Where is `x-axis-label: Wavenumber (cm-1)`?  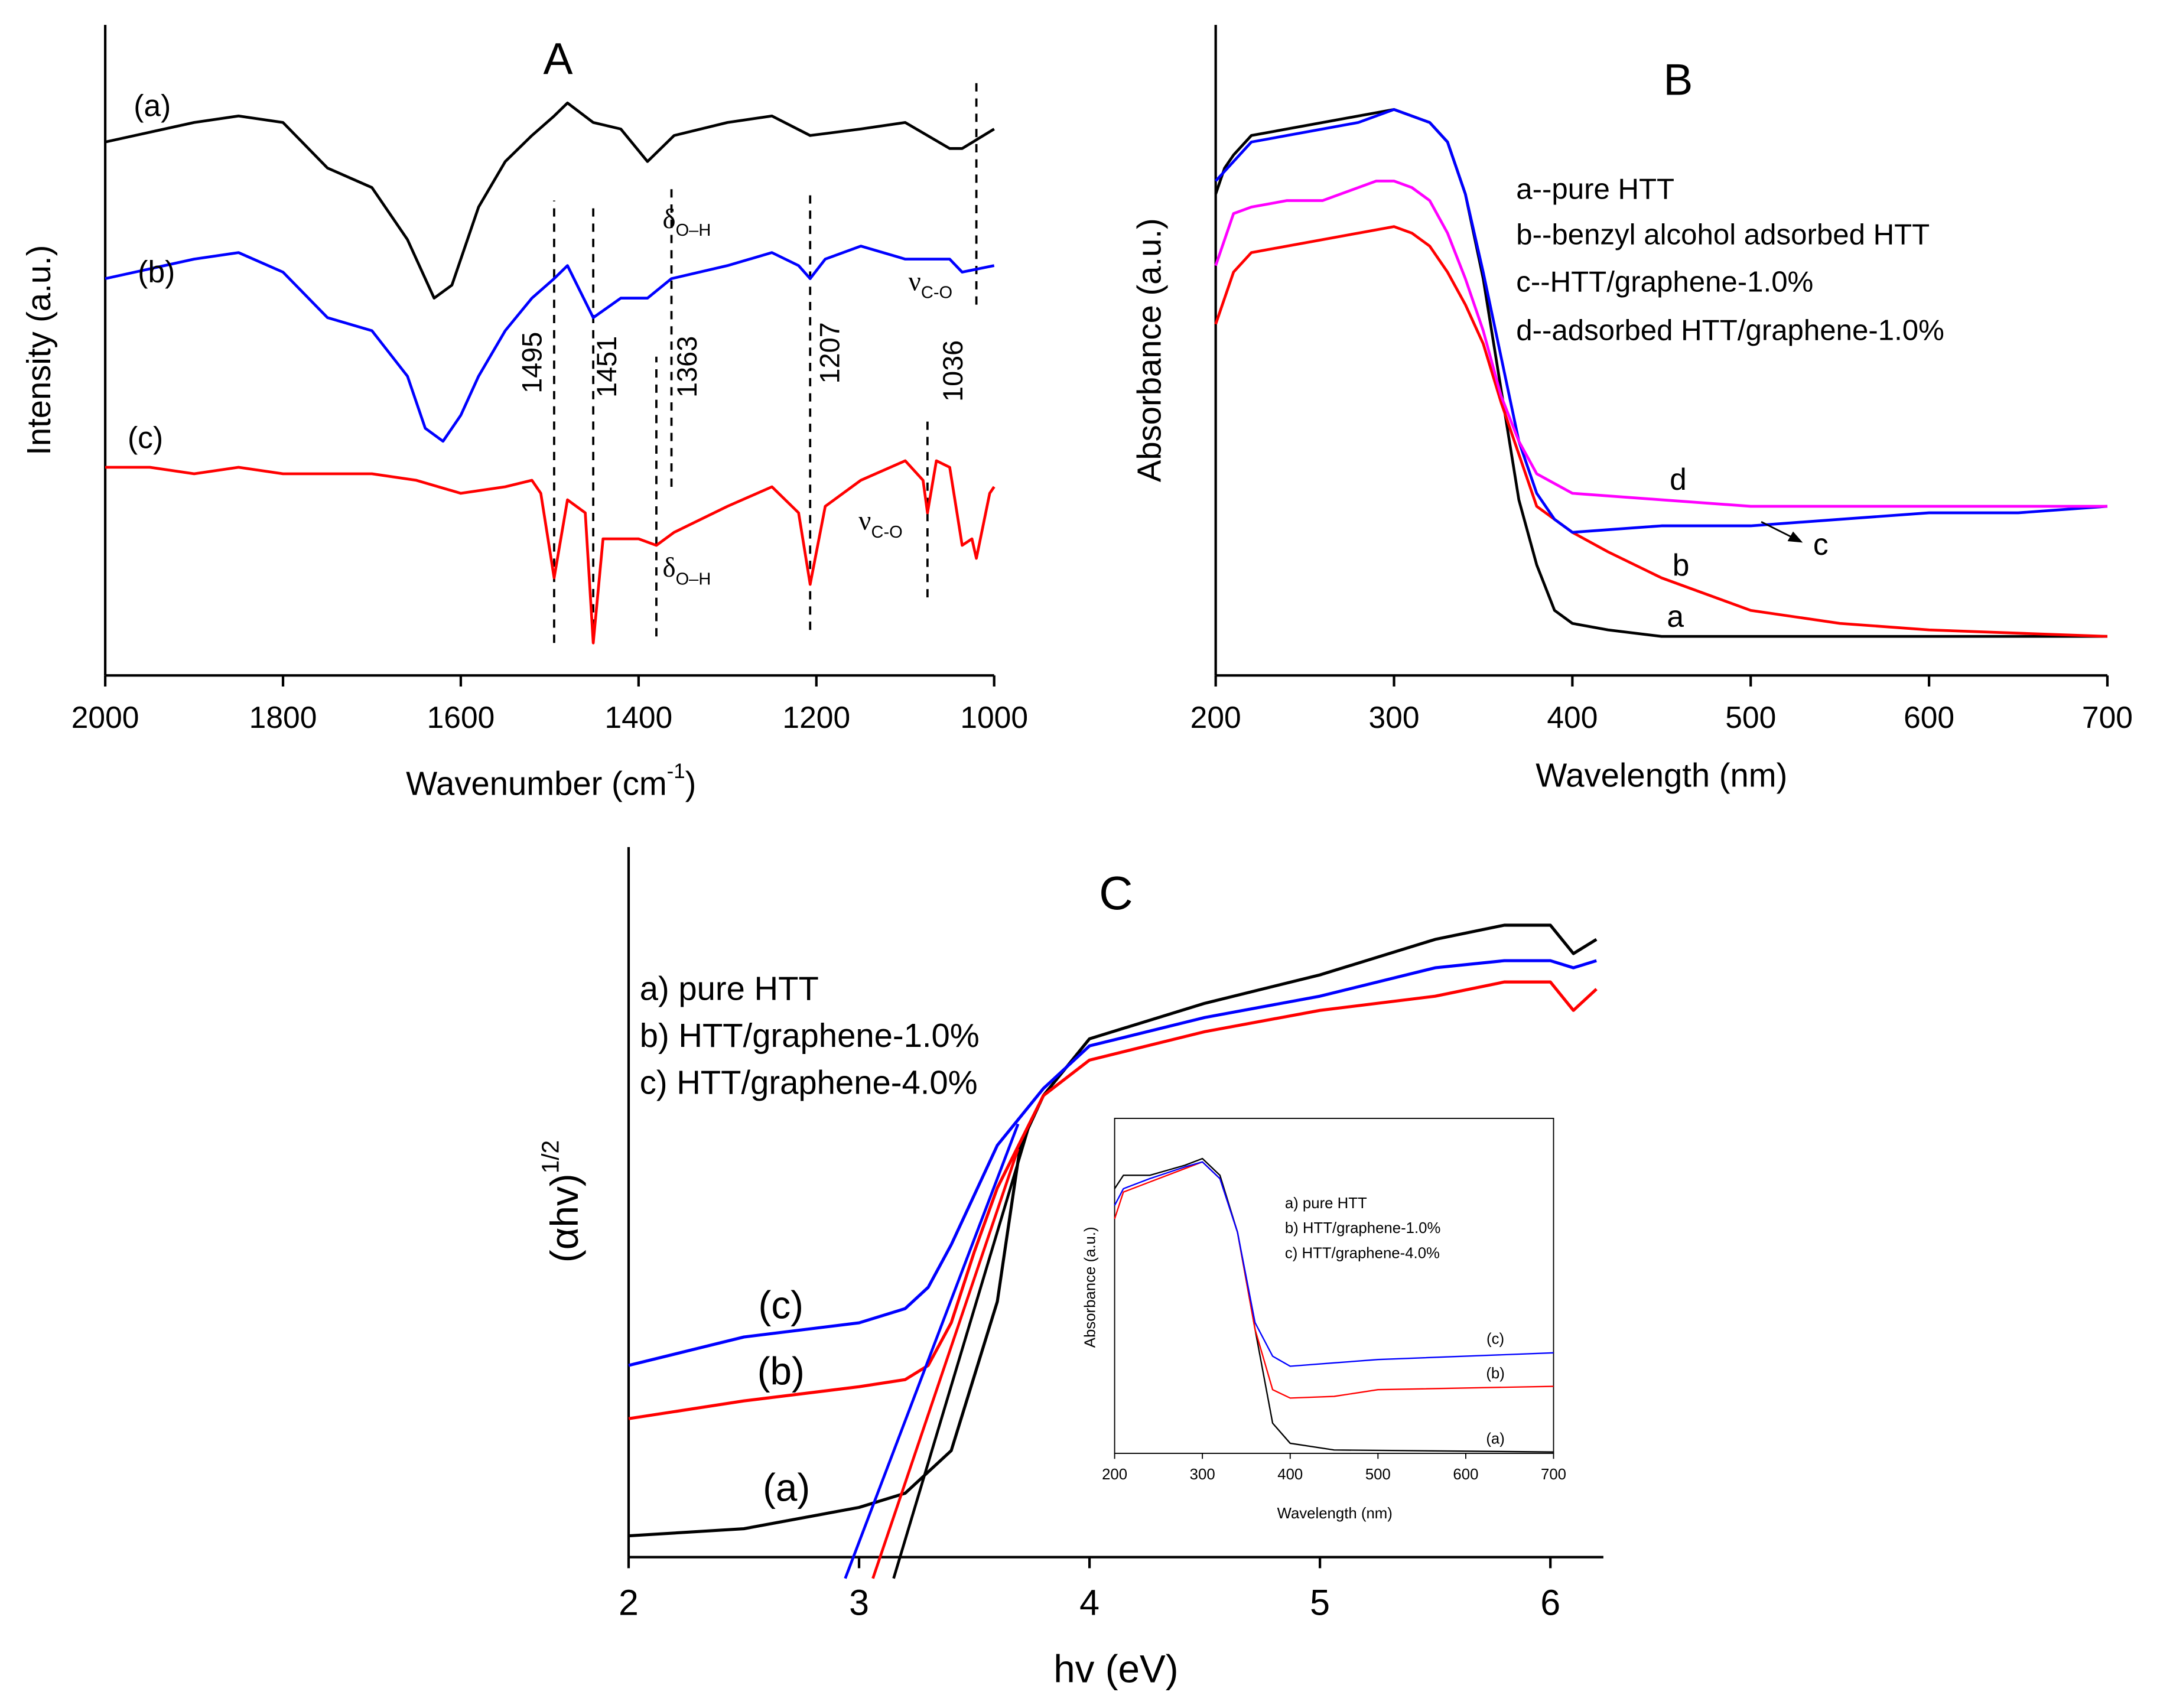
x-axis-label: Wavenumber (cm-1) is located at coordinates (551, 781).